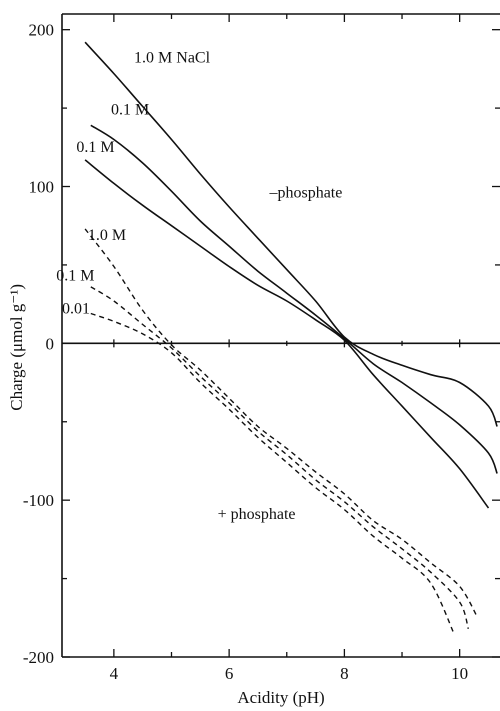 The image size is (500, 711). Describe the element at coordinates (76, 309) in the screenshot. I see `annotation-label: 0.01` at that location.